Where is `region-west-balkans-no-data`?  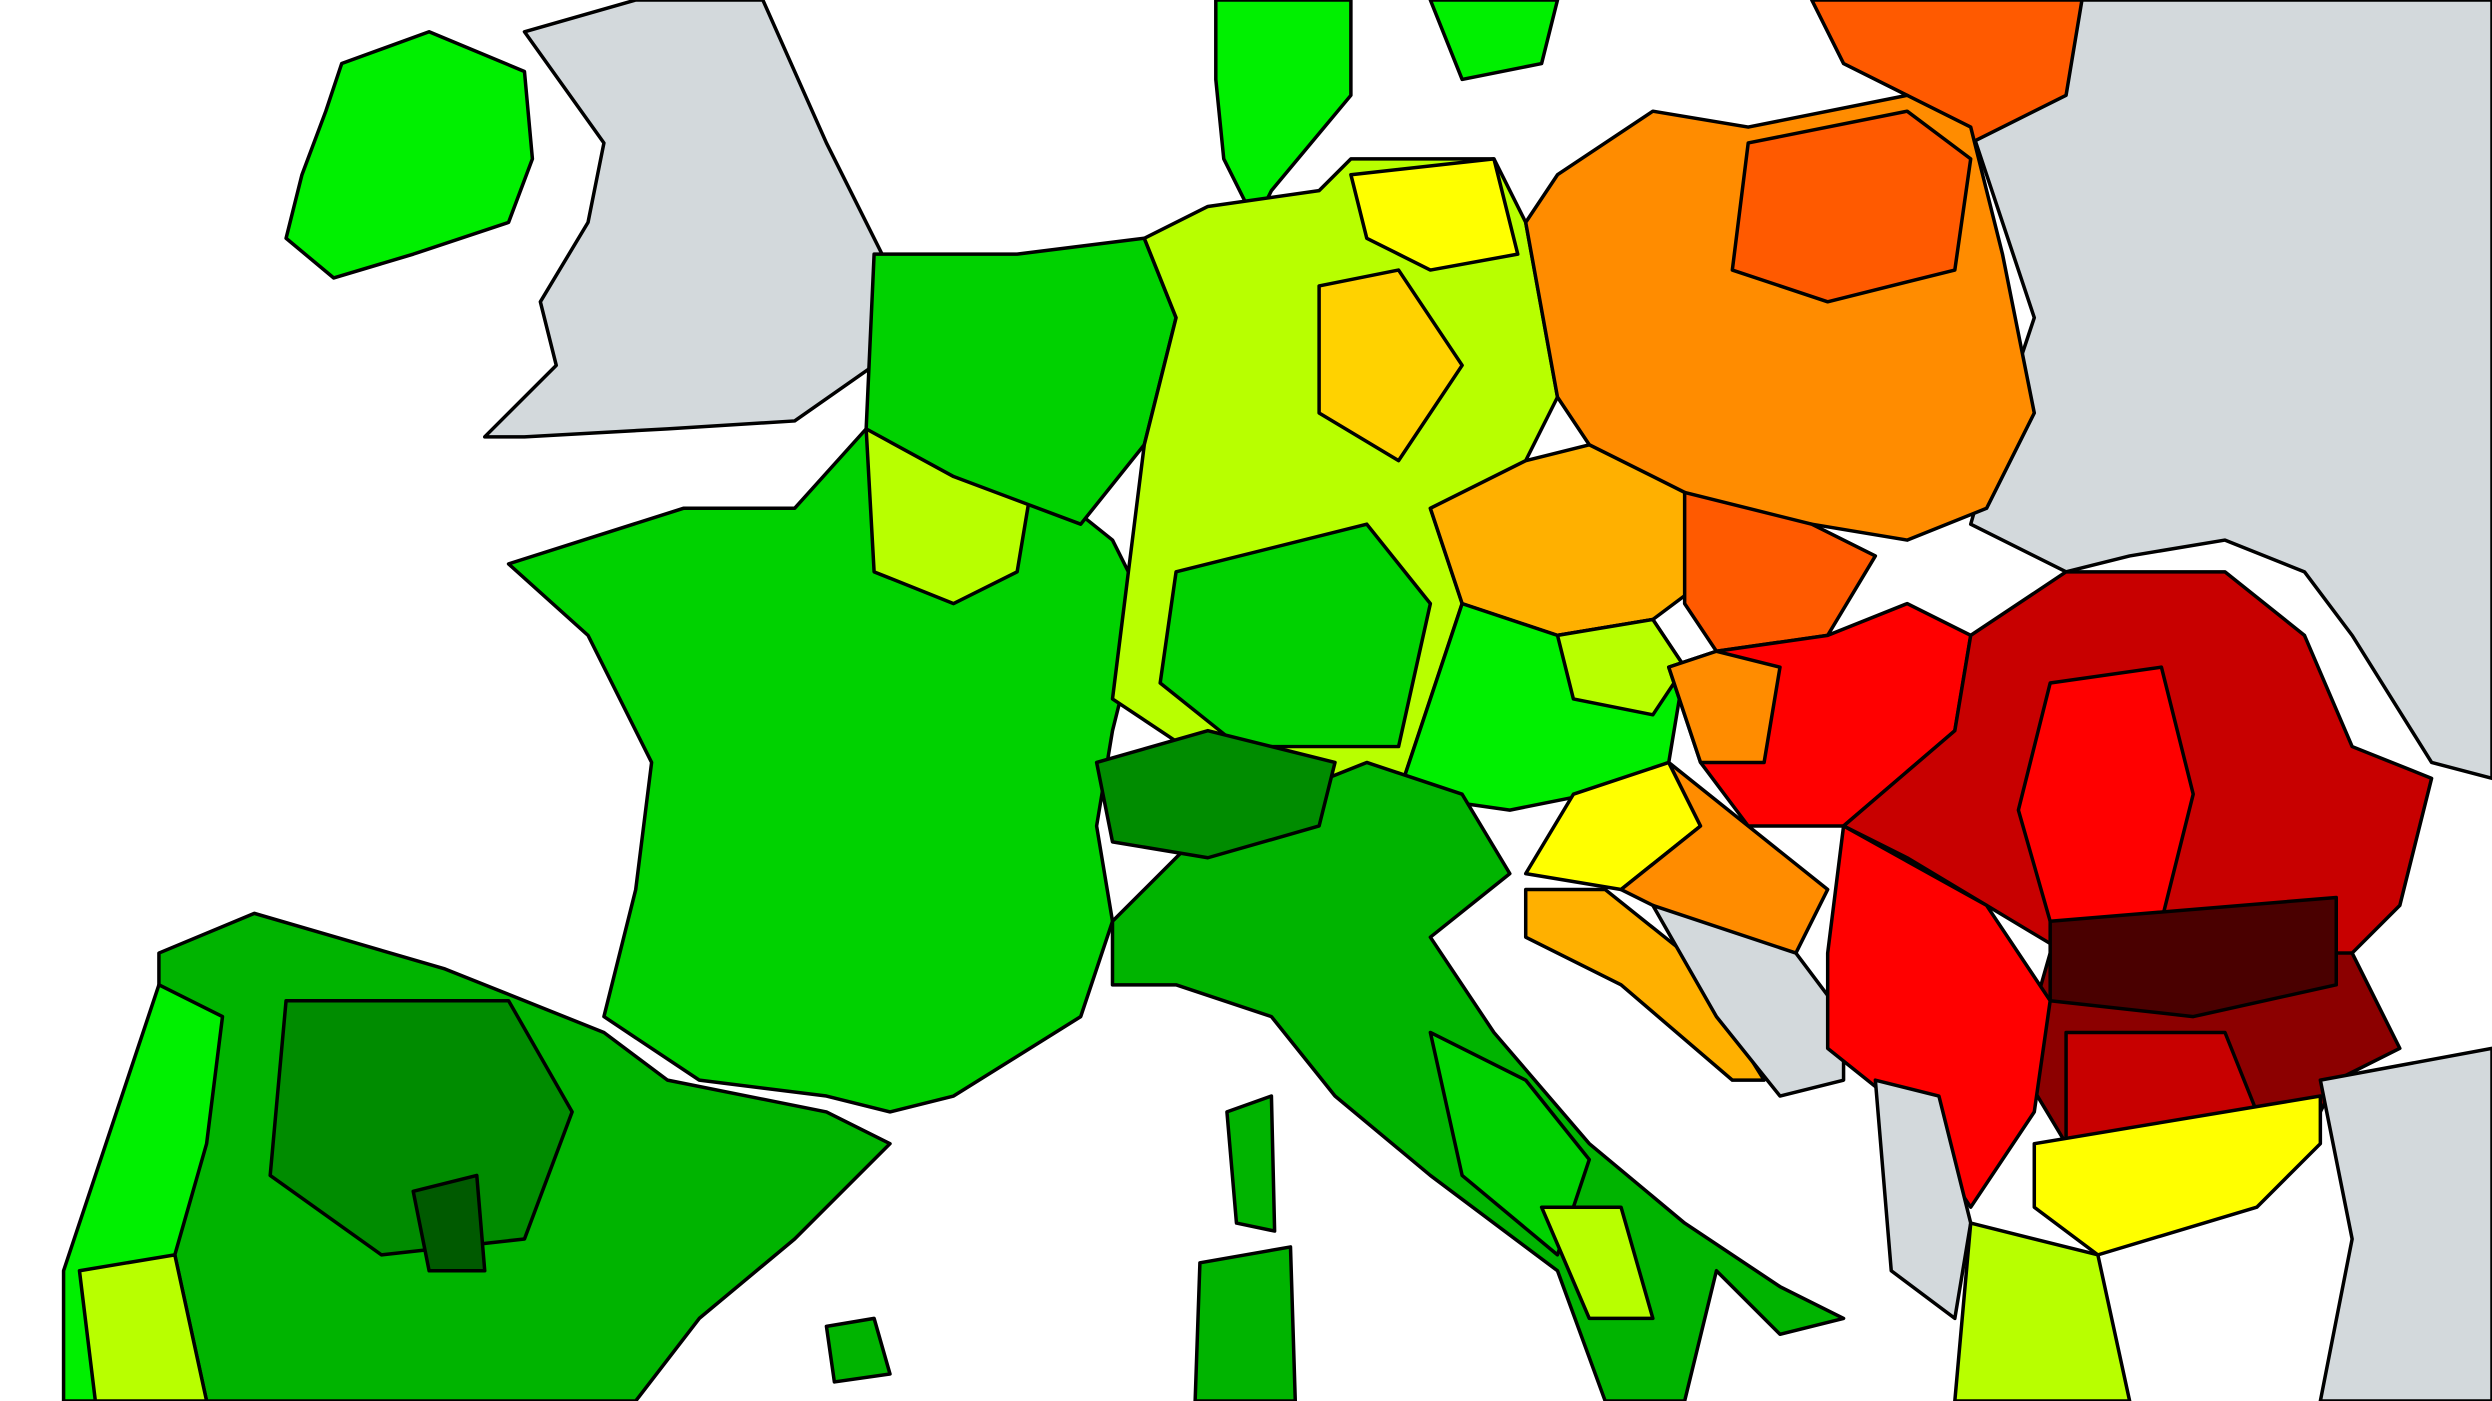 region-west-balkans-no-data is located at coordinates (1748, 1000).